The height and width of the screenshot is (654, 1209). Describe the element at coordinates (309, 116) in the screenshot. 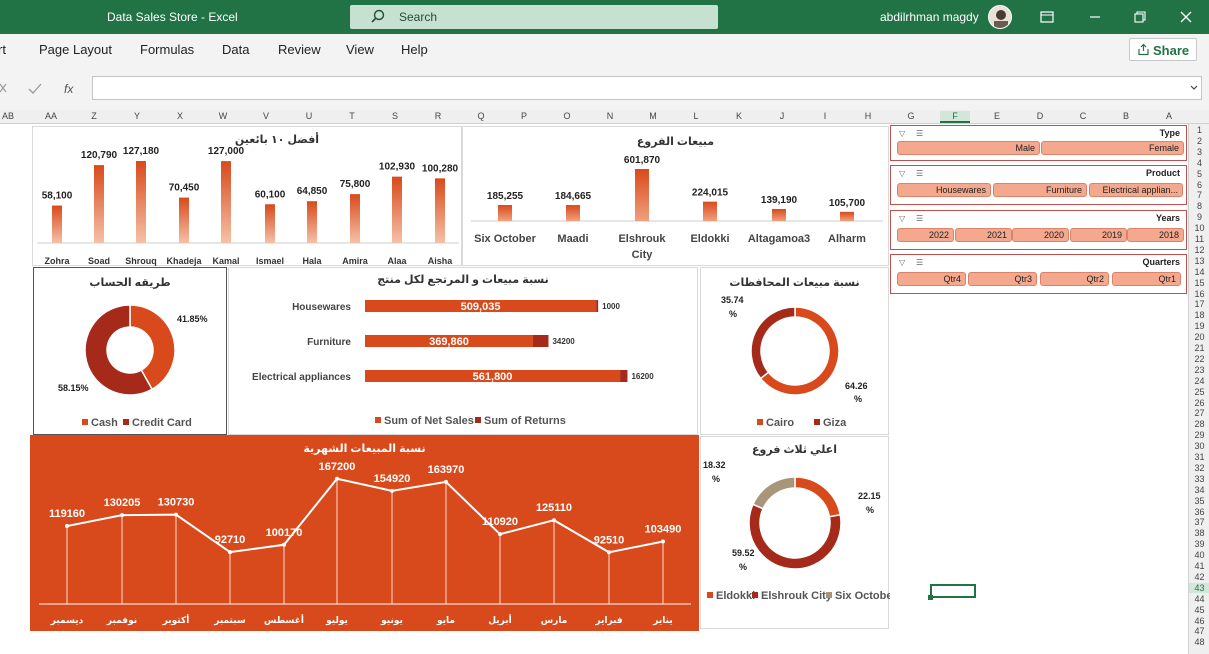

I see `column-header-U: U` at that location.